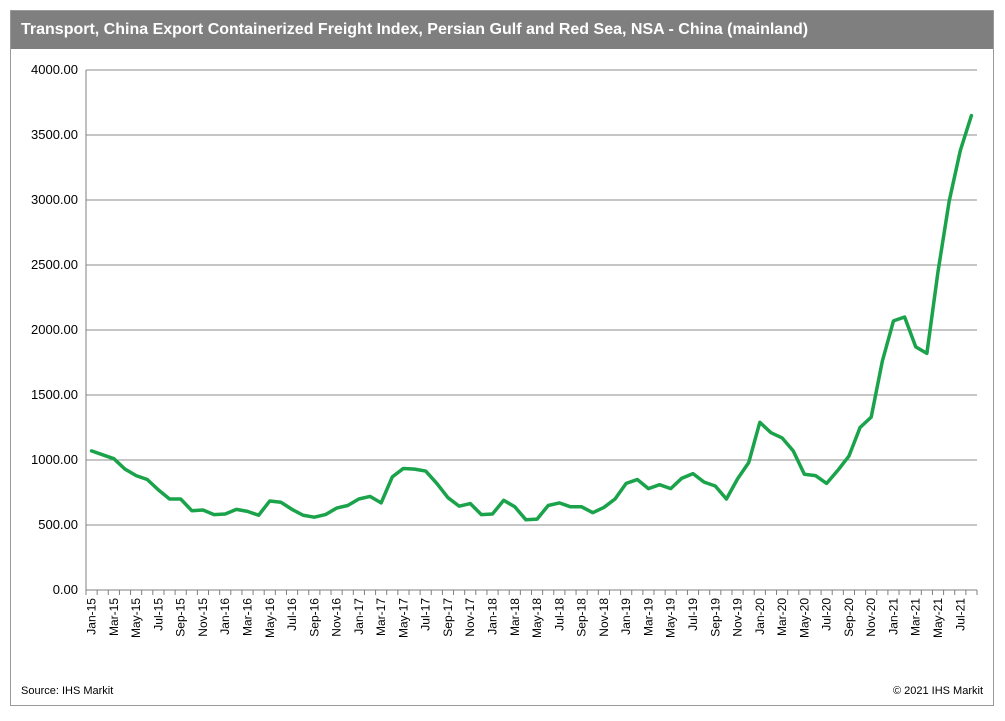 The image size is (1005, 721). What do you see at coordinates (515, 617) in the screenshot?
I see `x-tick-label: Mar-18` at bounding box center [515, 617].